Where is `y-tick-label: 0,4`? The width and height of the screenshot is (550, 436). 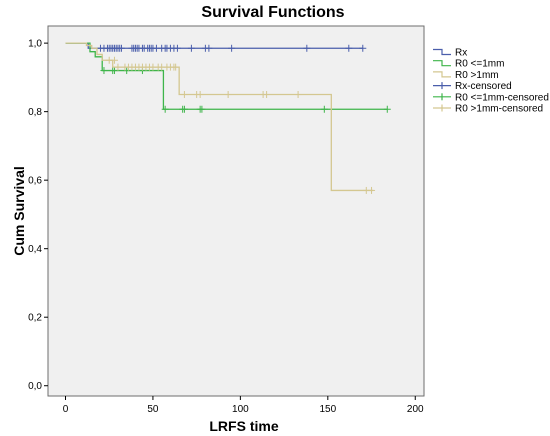 y-tick-label: 0,4 is located at coordinates (35, 249).